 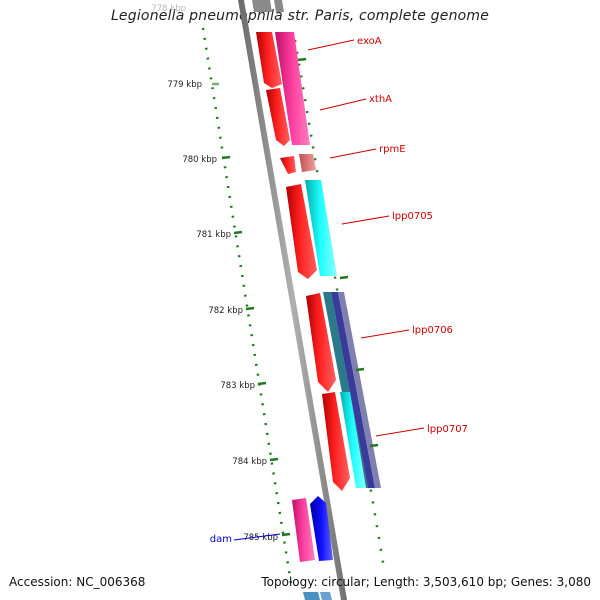 I want to click on tick-label-785: 785 kbp, so click(x=260, y=538).